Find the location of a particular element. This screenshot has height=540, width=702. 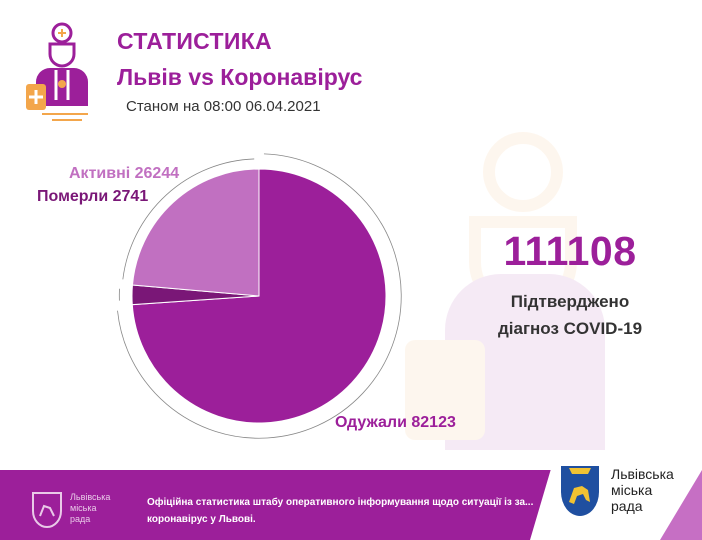

pie-slice-label-1: Померли 2741 is located at coordinates (92, 196).